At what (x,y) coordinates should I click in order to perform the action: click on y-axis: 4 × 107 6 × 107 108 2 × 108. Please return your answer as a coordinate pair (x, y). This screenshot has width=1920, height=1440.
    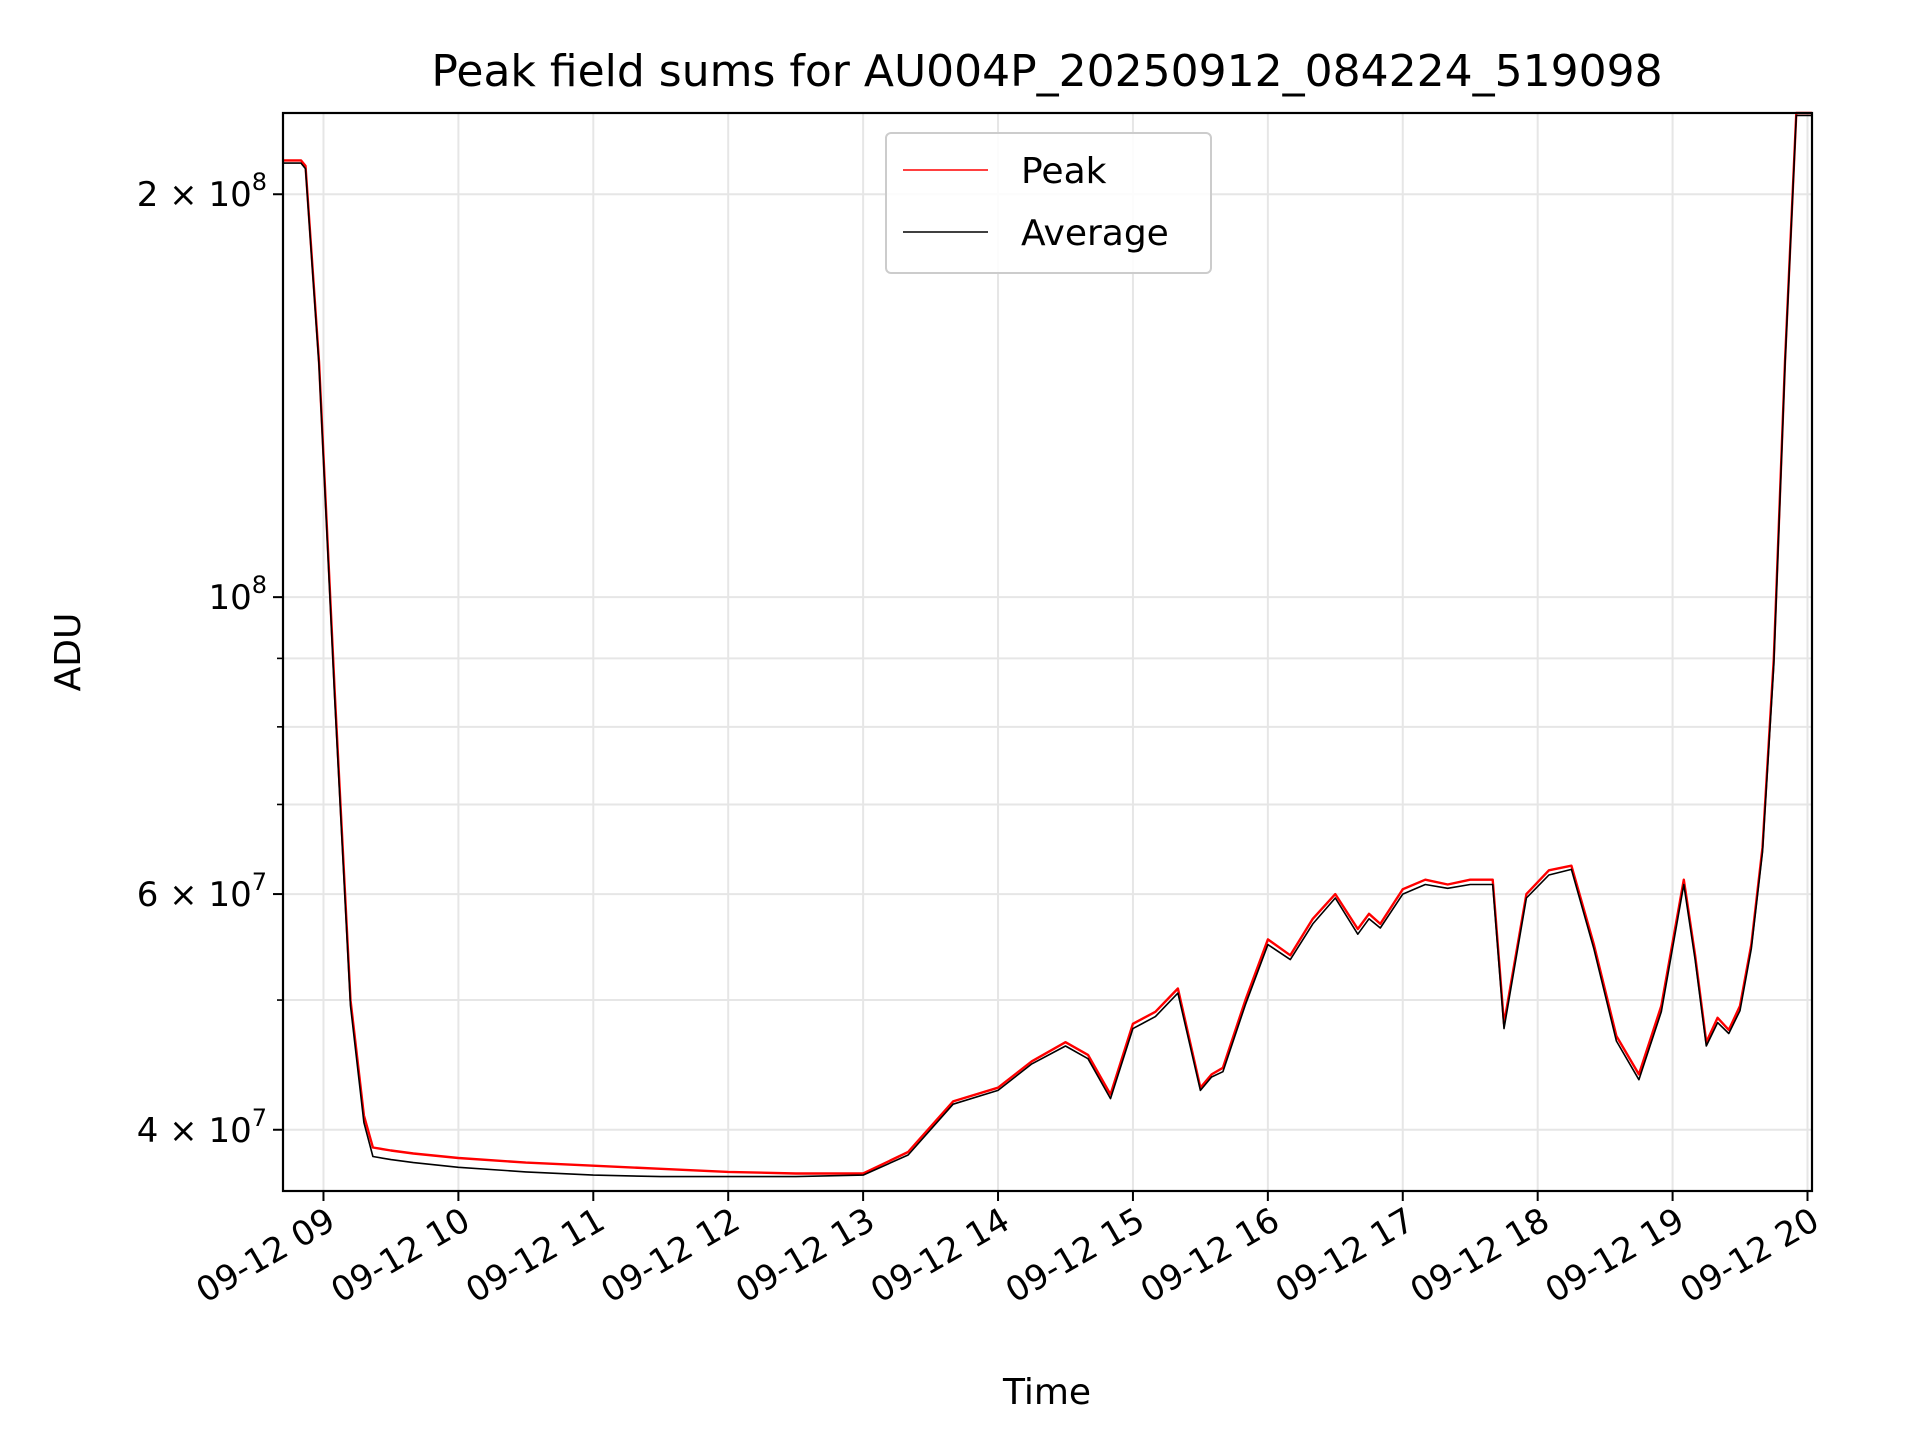
    Looking at the image, I should click on (210, 659).